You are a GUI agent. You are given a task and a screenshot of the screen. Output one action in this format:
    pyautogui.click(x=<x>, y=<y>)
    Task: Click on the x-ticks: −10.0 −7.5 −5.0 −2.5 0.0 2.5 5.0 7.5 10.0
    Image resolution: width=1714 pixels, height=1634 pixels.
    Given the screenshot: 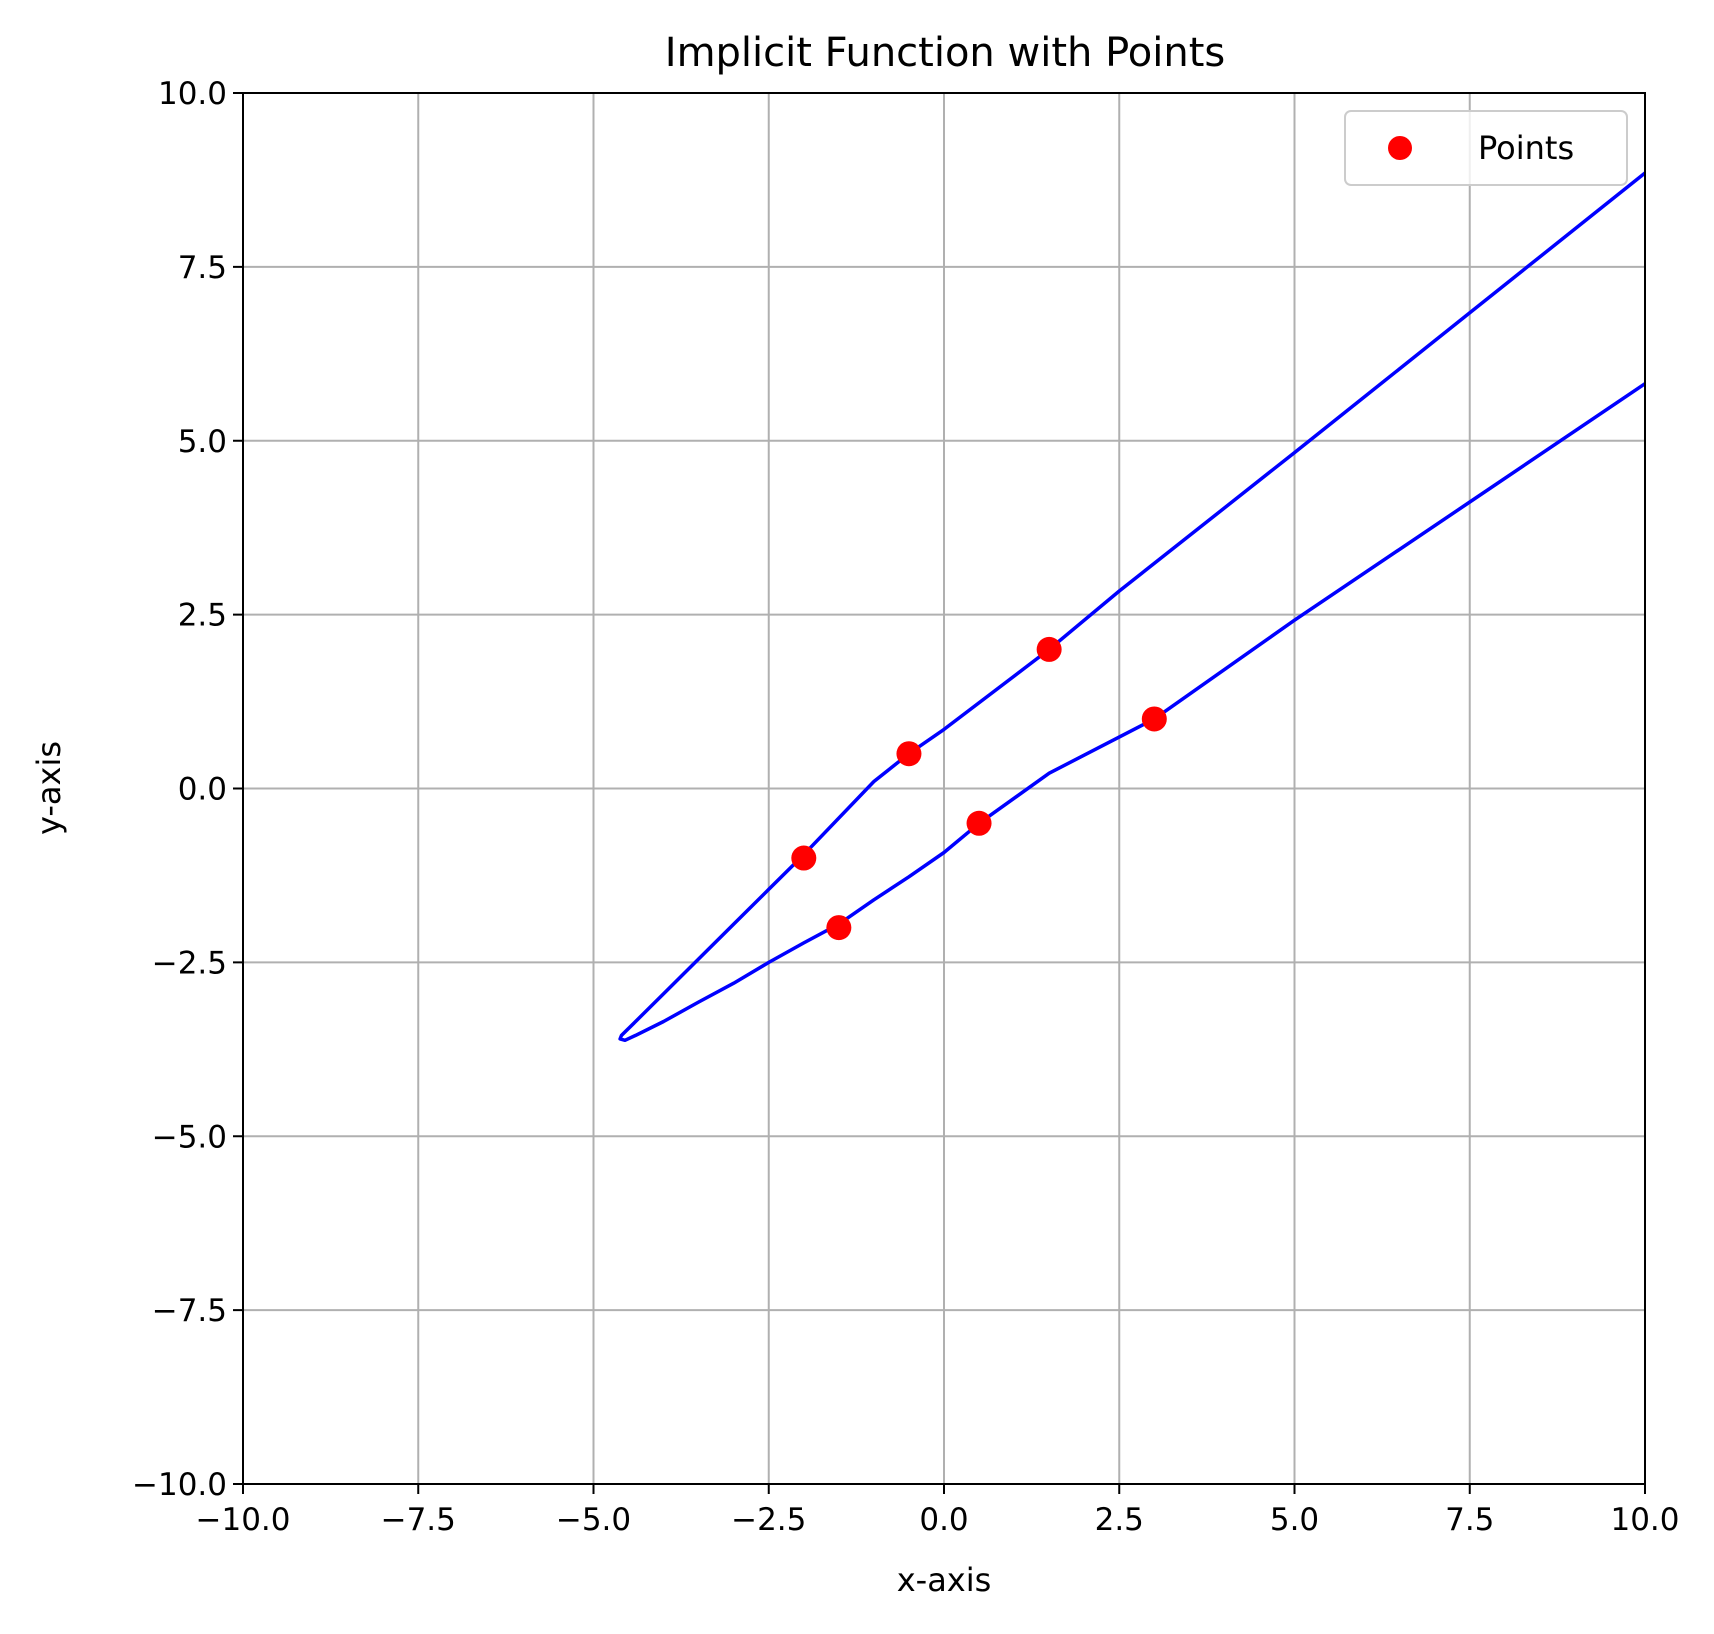 What is the action you would take?
    pyautogui.click(x=938, y=1511)
    